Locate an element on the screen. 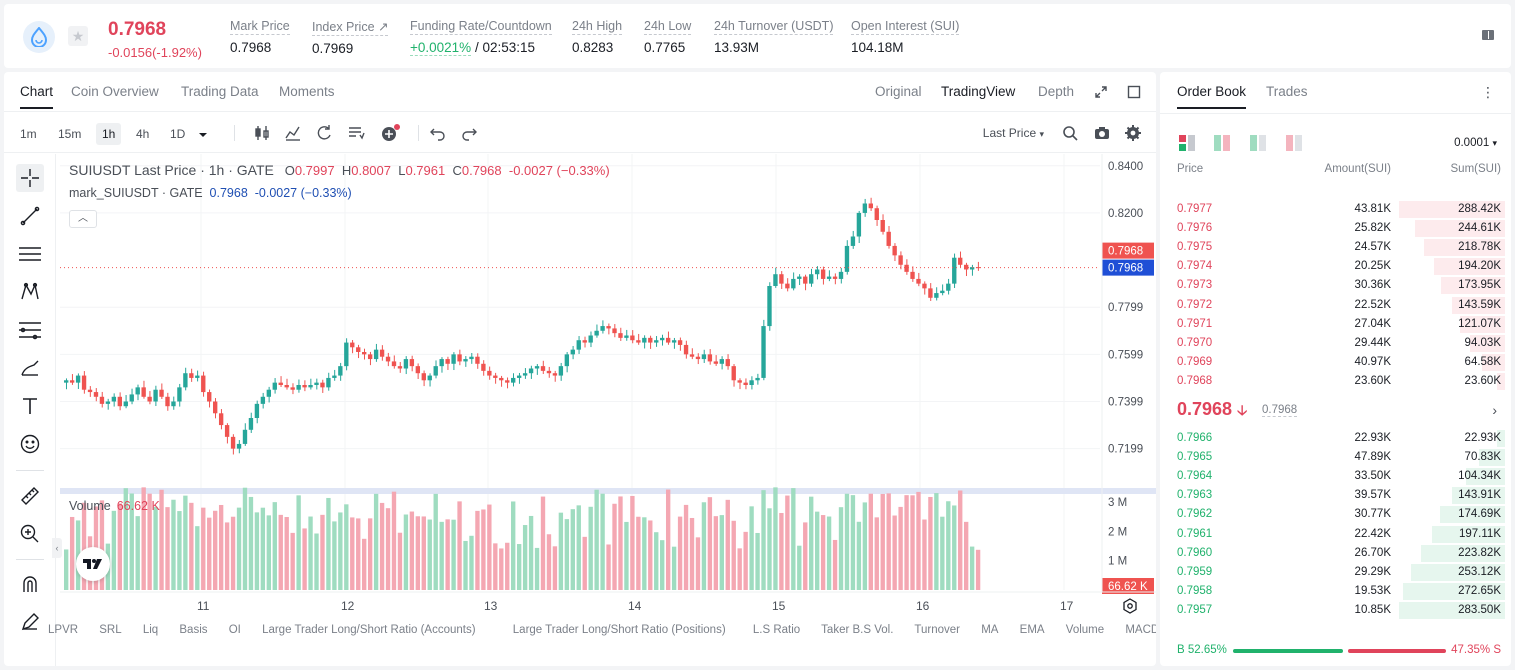  collapse-legend-button: ︿ is located at coordinates (83, 219).